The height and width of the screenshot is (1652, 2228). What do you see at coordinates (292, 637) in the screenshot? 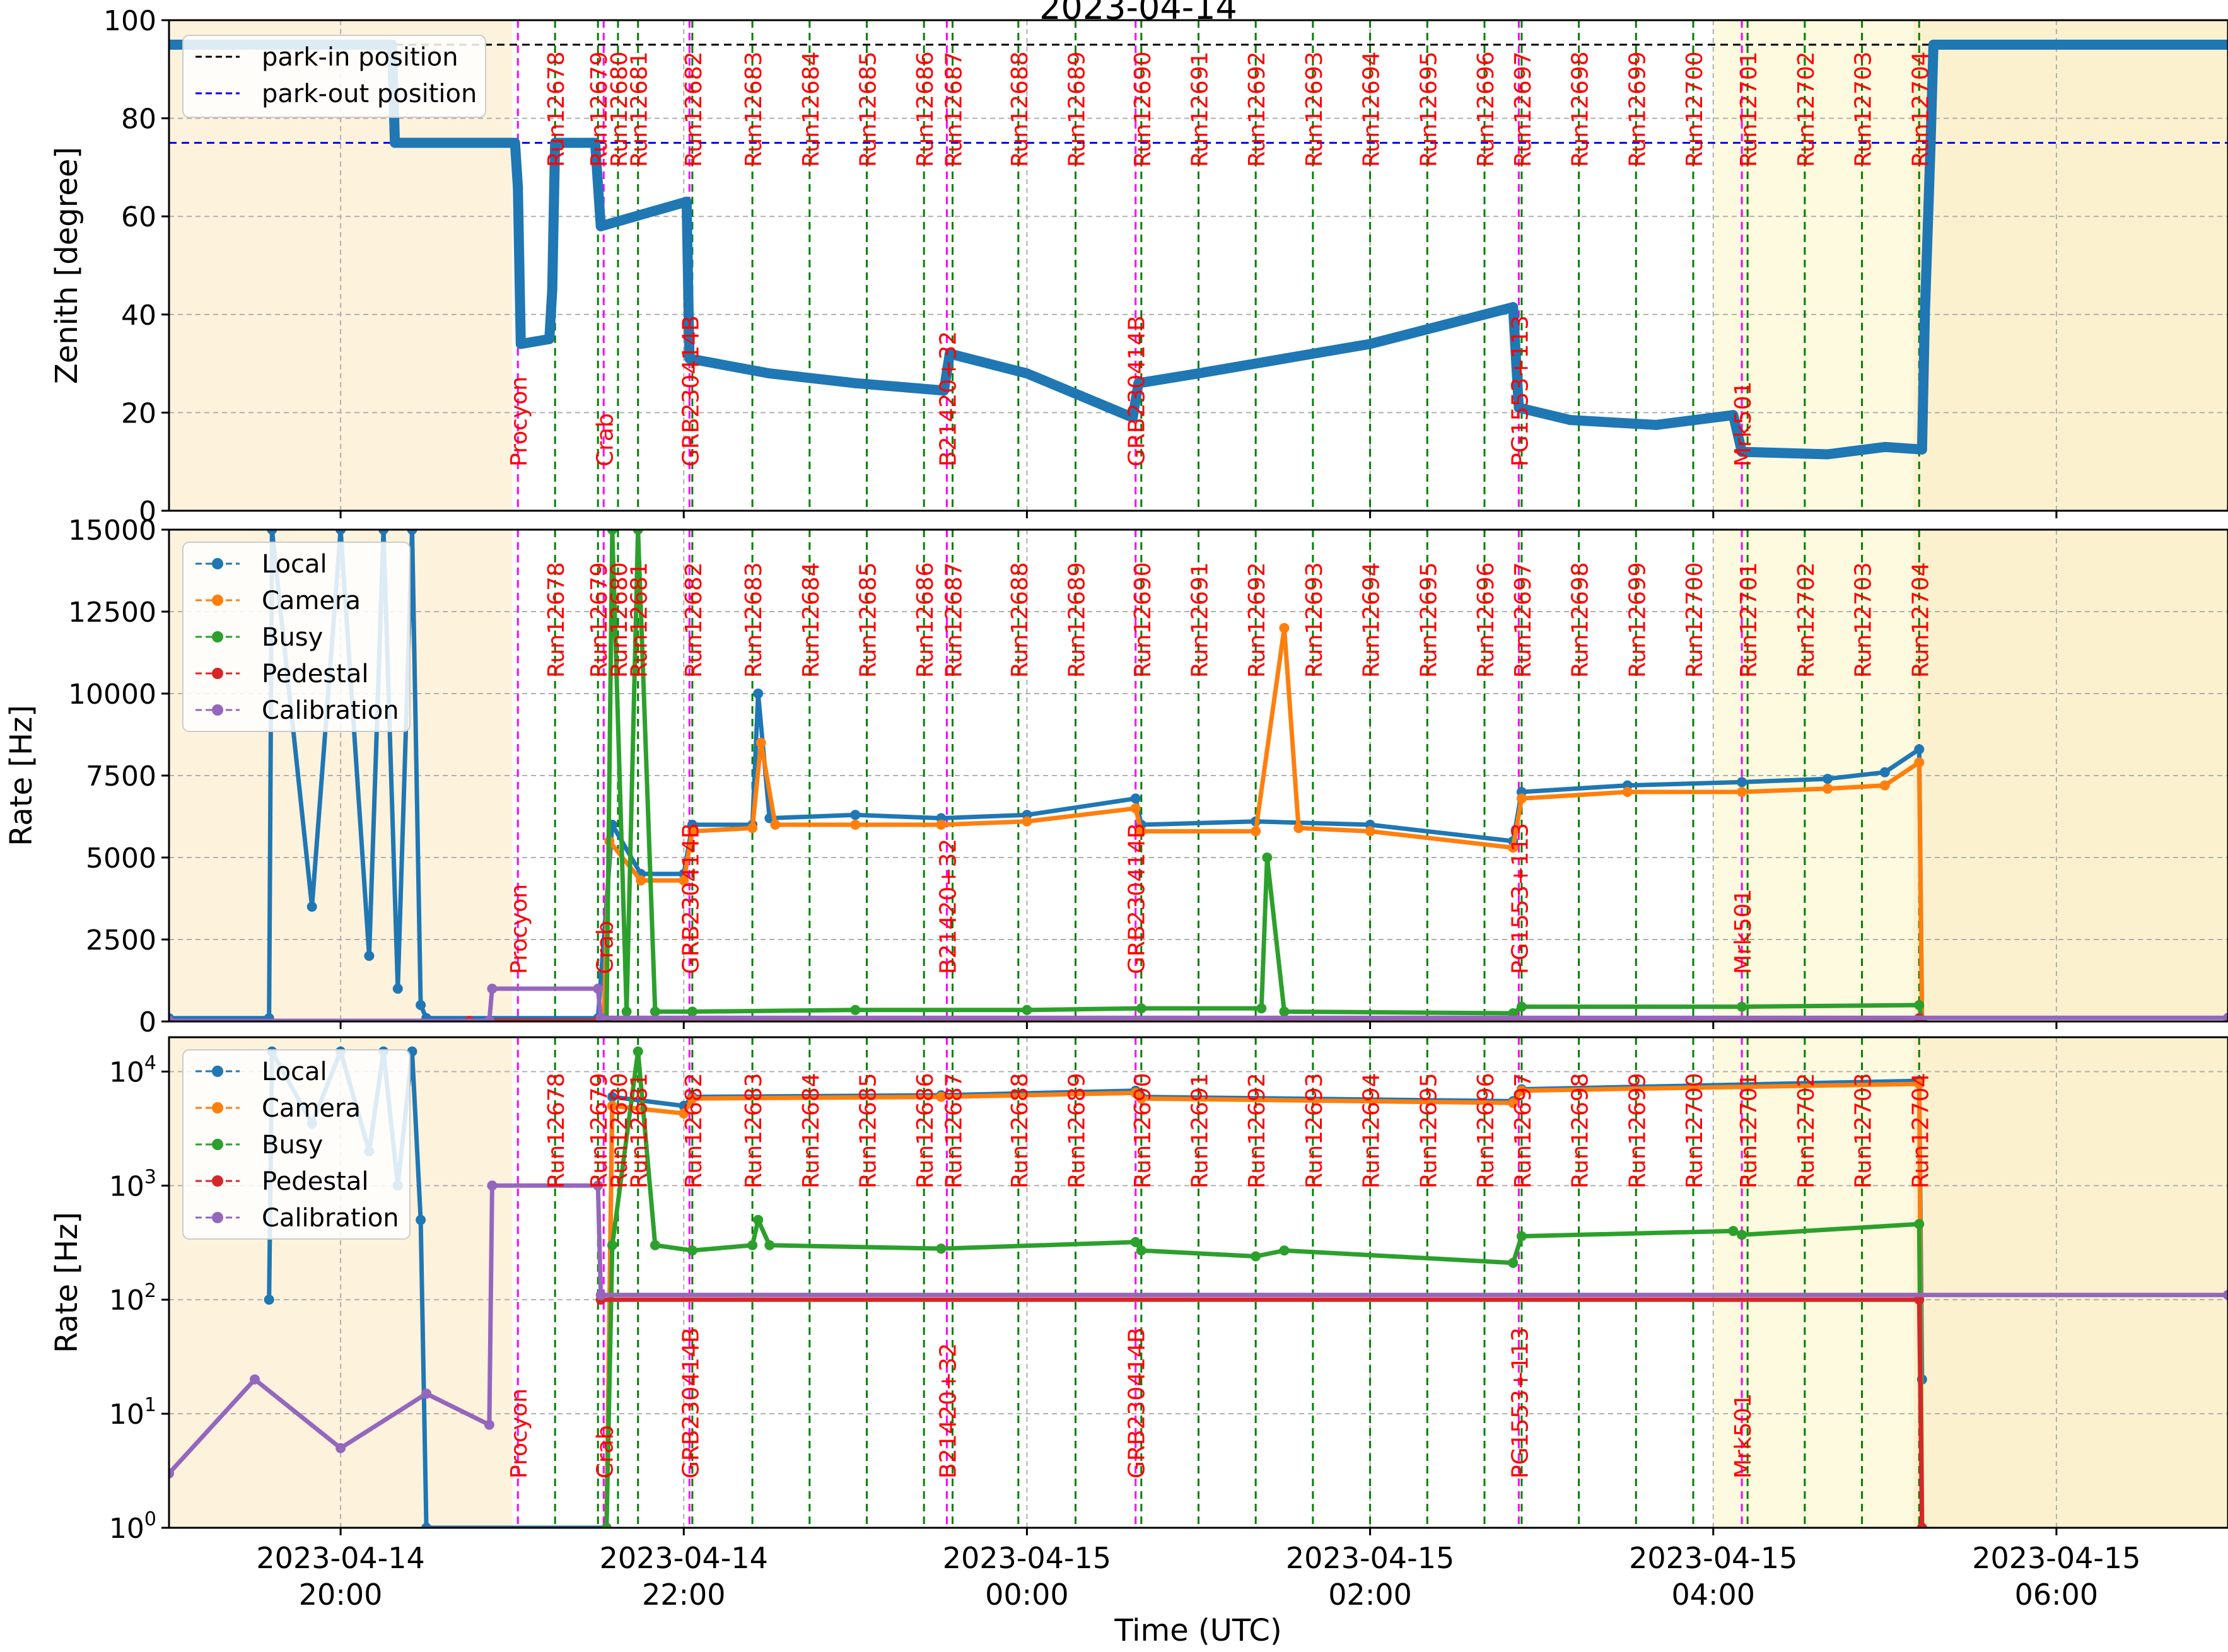
I see `legend-entry: Busy` at bounding box center [292, 637].